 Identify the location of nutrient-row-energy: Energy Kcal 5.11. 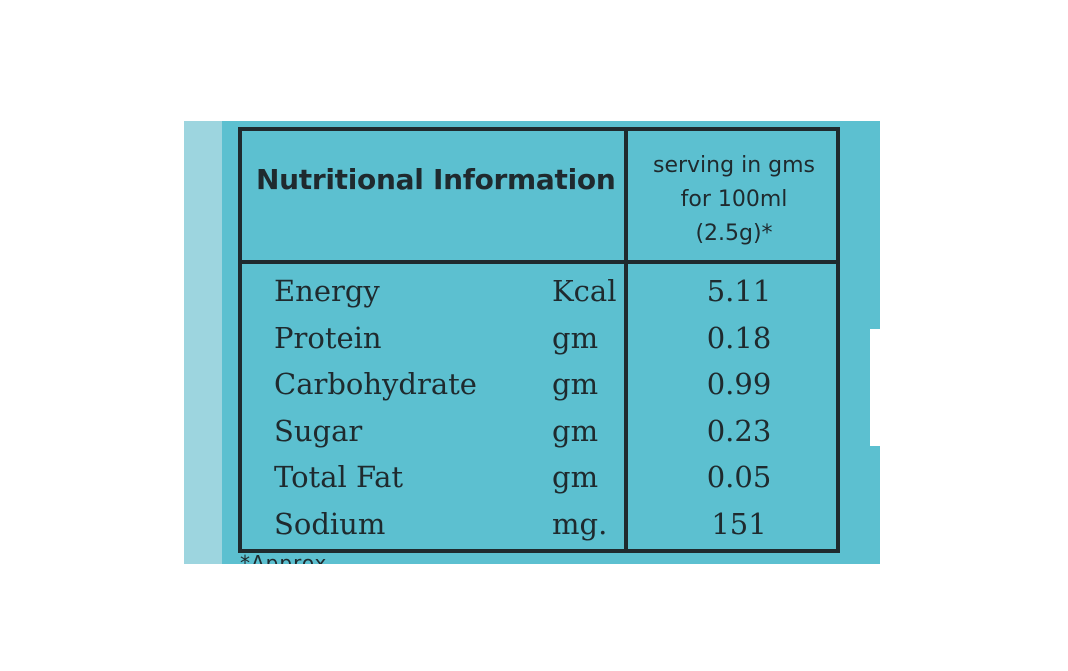
(532, 297).